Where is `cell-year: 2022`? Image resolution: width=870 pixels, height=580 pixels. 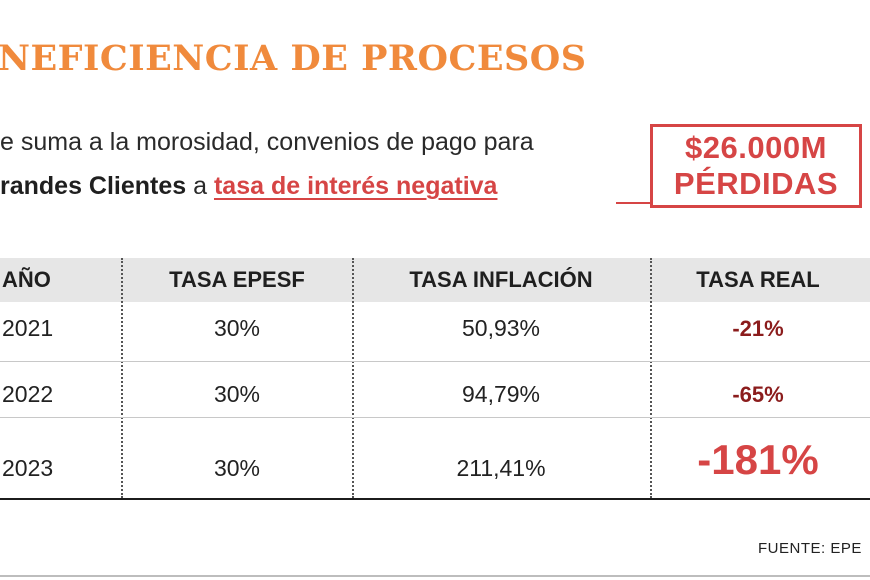 cell-year: 2022 is located at coordinates (28, 394).